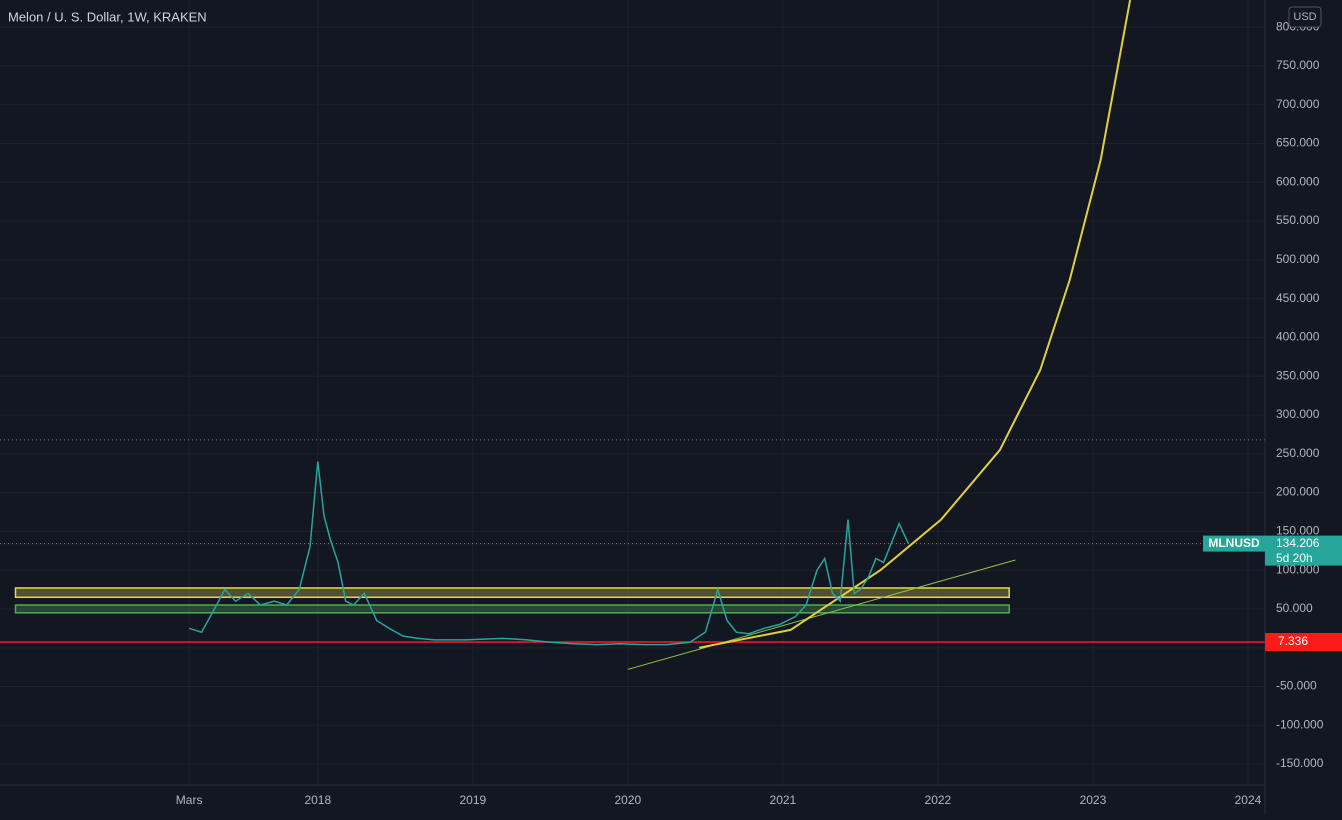 This screenshot has height=820, width=1342. What do you see at coordinates (938, 800) in the screenshot?
I see `x-tick-label: 2022` at bounding box center [938, 800].